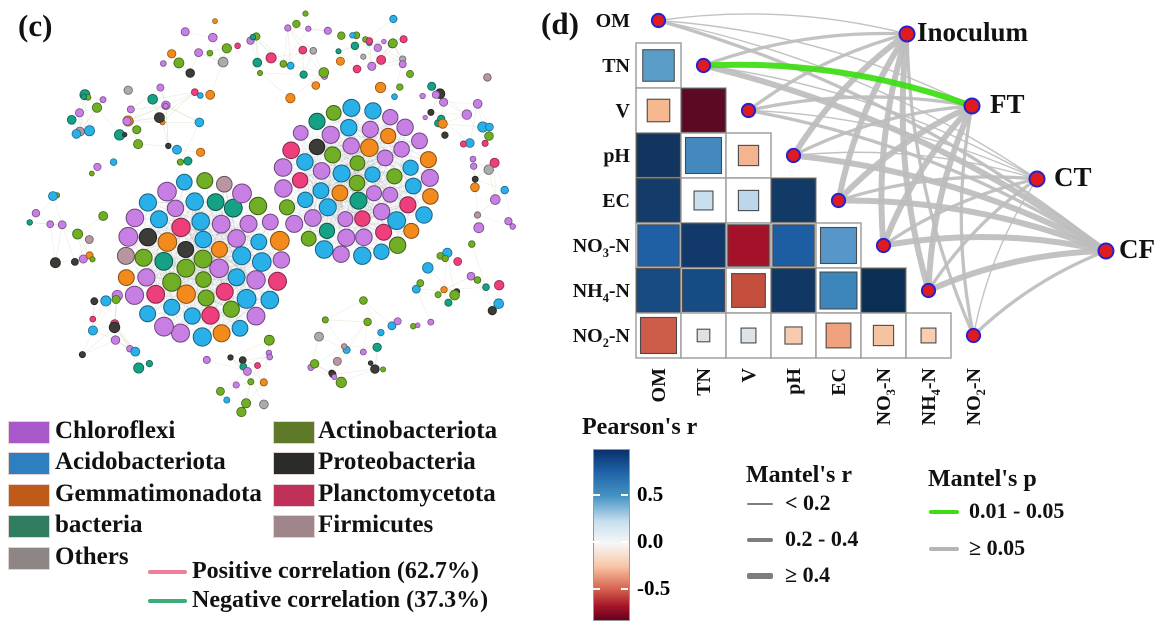 This screenshot has height=624, width=1169. I want to click on positive-correlation-label: Positive correlation (62.7%), so click(335, 571).